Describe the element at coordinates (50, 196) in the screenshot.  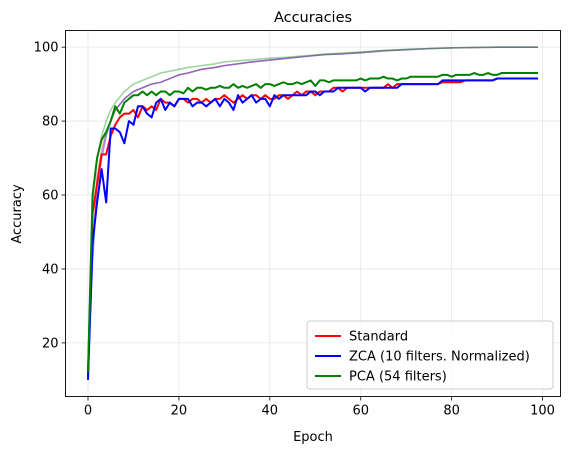
I see `y-tick-label: 60` at that location.